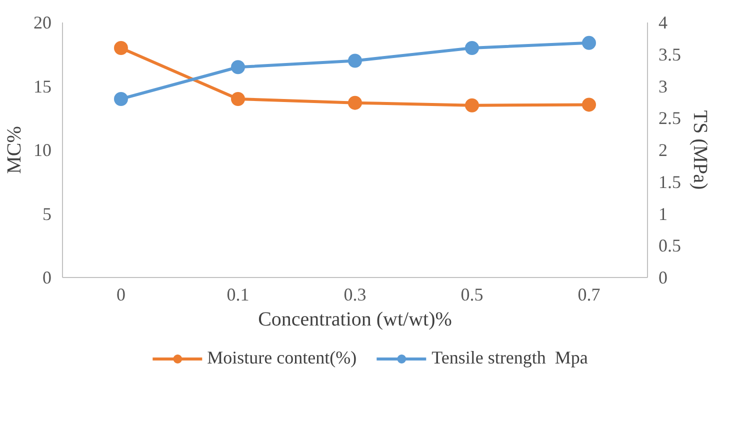 The width and height of the screenshot is (747, 426). Describe the element at coordinates (43, 150) in the screenshot. I see `y-tick-label: 10` at that location.